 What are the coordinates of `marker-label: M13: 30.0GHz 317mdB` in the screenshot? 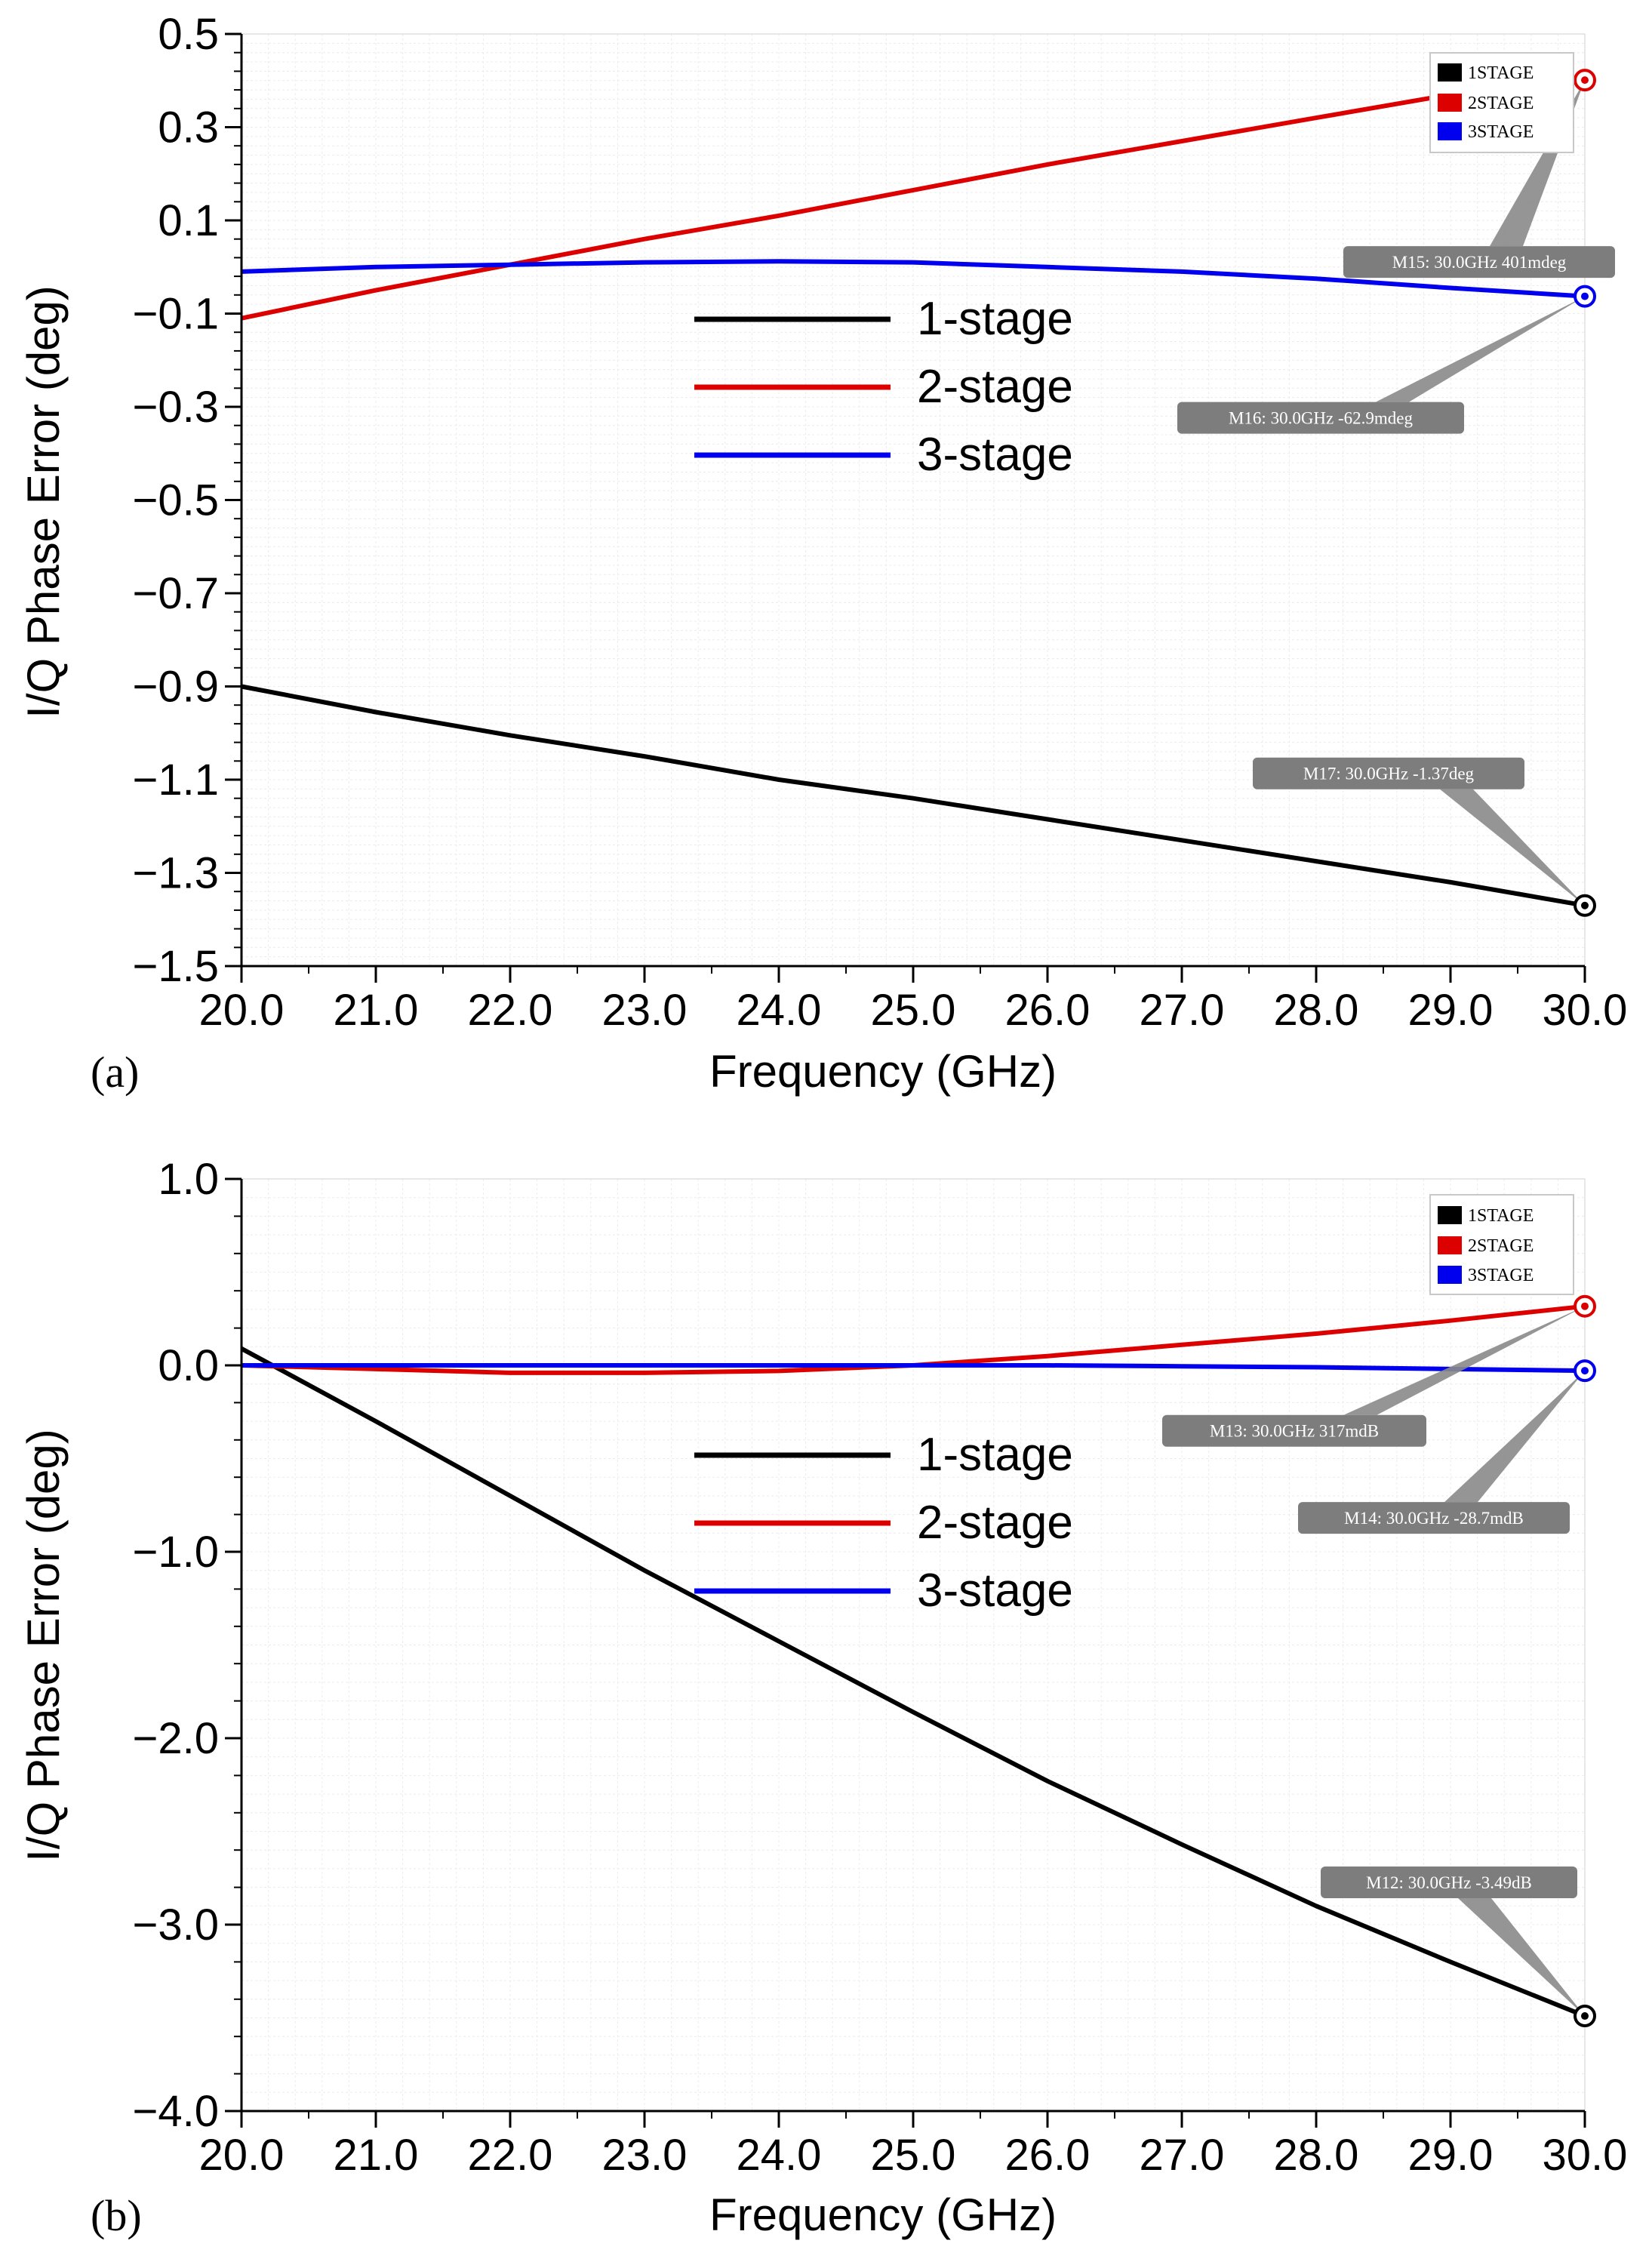 It's located at (1294, 1431).